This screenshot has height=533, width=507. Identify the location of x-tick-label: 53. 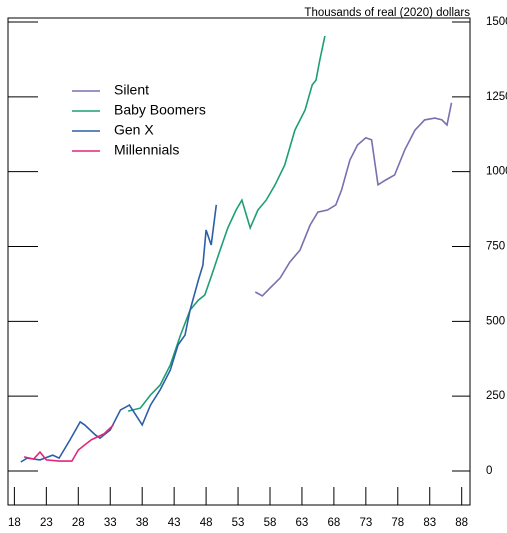
(238, 523).